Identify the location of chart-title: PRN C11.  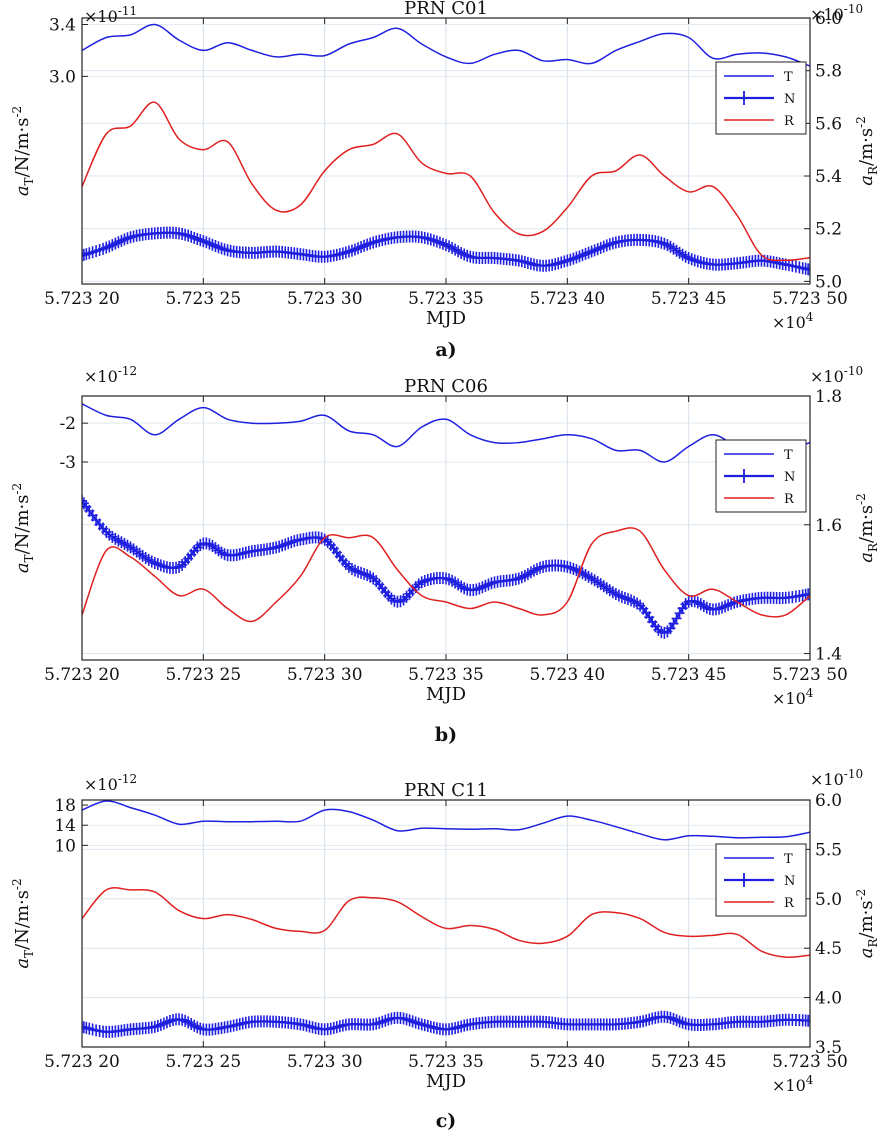
(446, 790).